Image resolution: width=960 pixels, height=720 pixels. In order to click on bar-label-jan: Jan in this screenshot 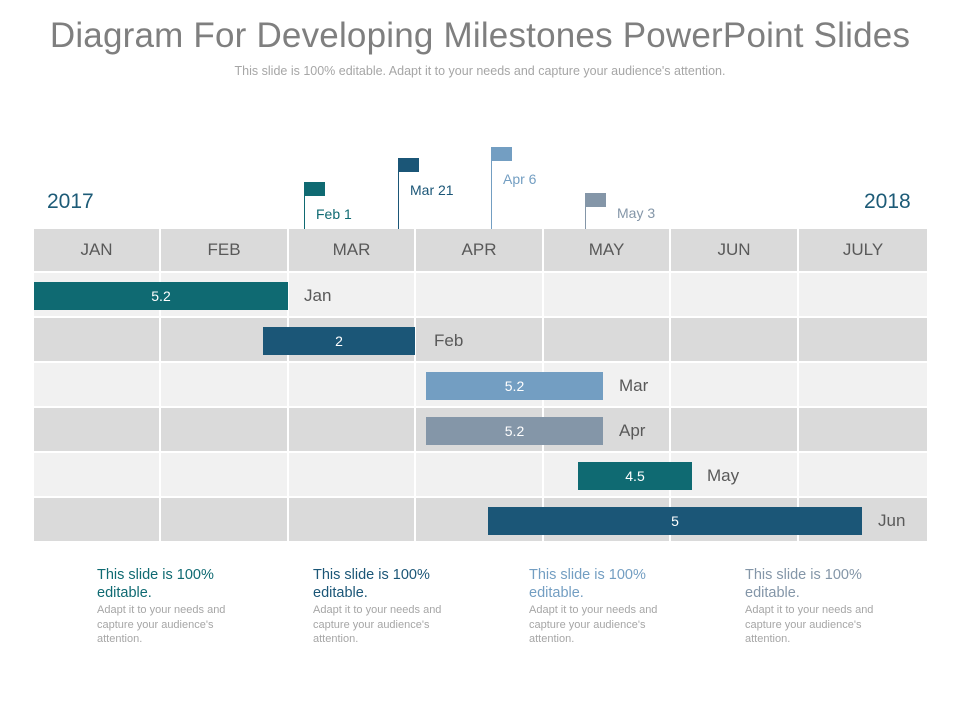, I will do `click(318, 295)`.